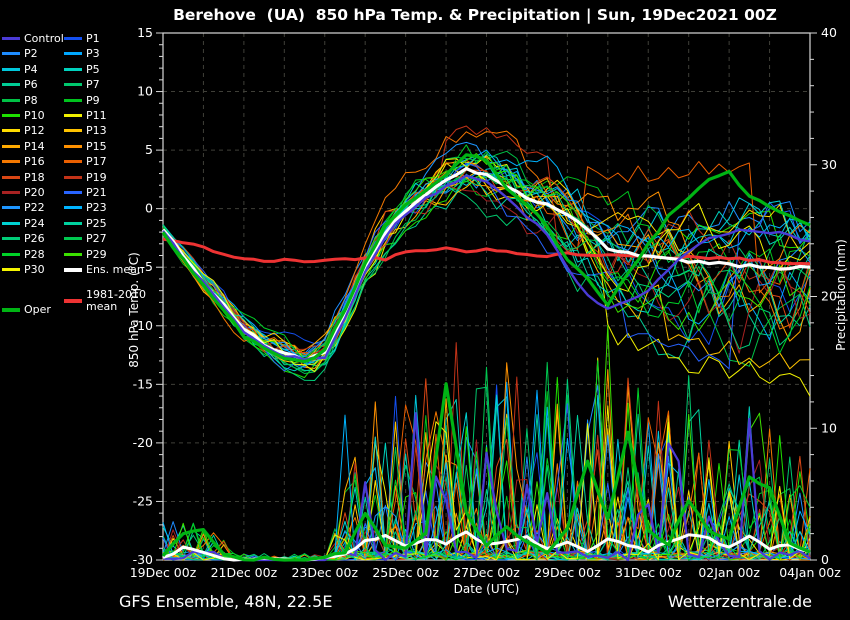  I want to click on legend-item-member: P12, so click(23, 130).